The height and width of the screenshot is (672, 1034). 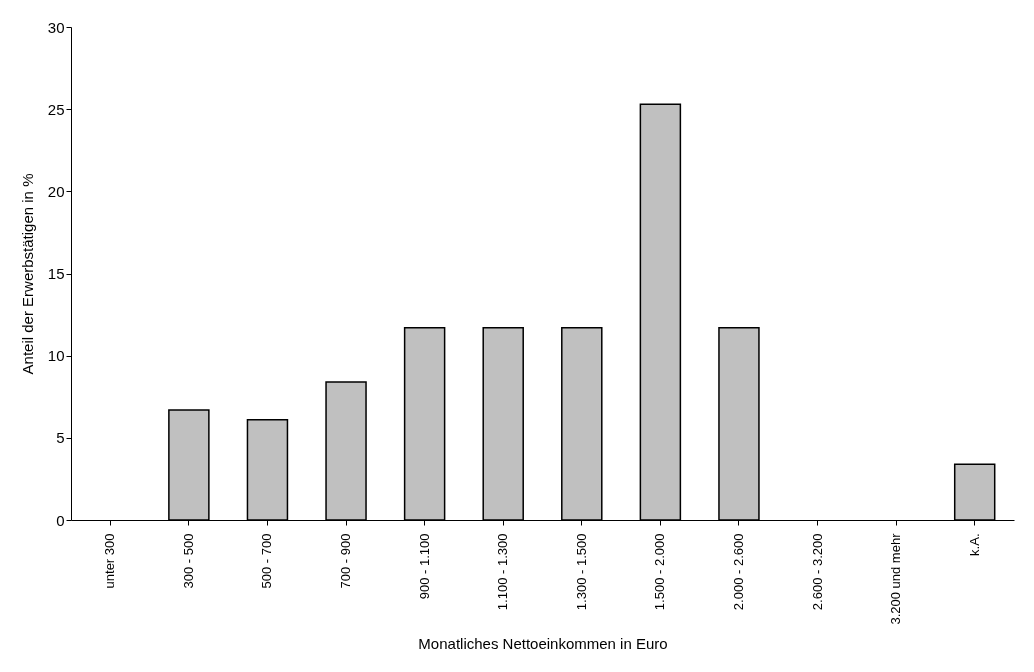 What do you see at coordinates (503, 572) in the screenshot?
I see `x-tick-label: 1.100 - 1.300` at bounding box center [503, 572].